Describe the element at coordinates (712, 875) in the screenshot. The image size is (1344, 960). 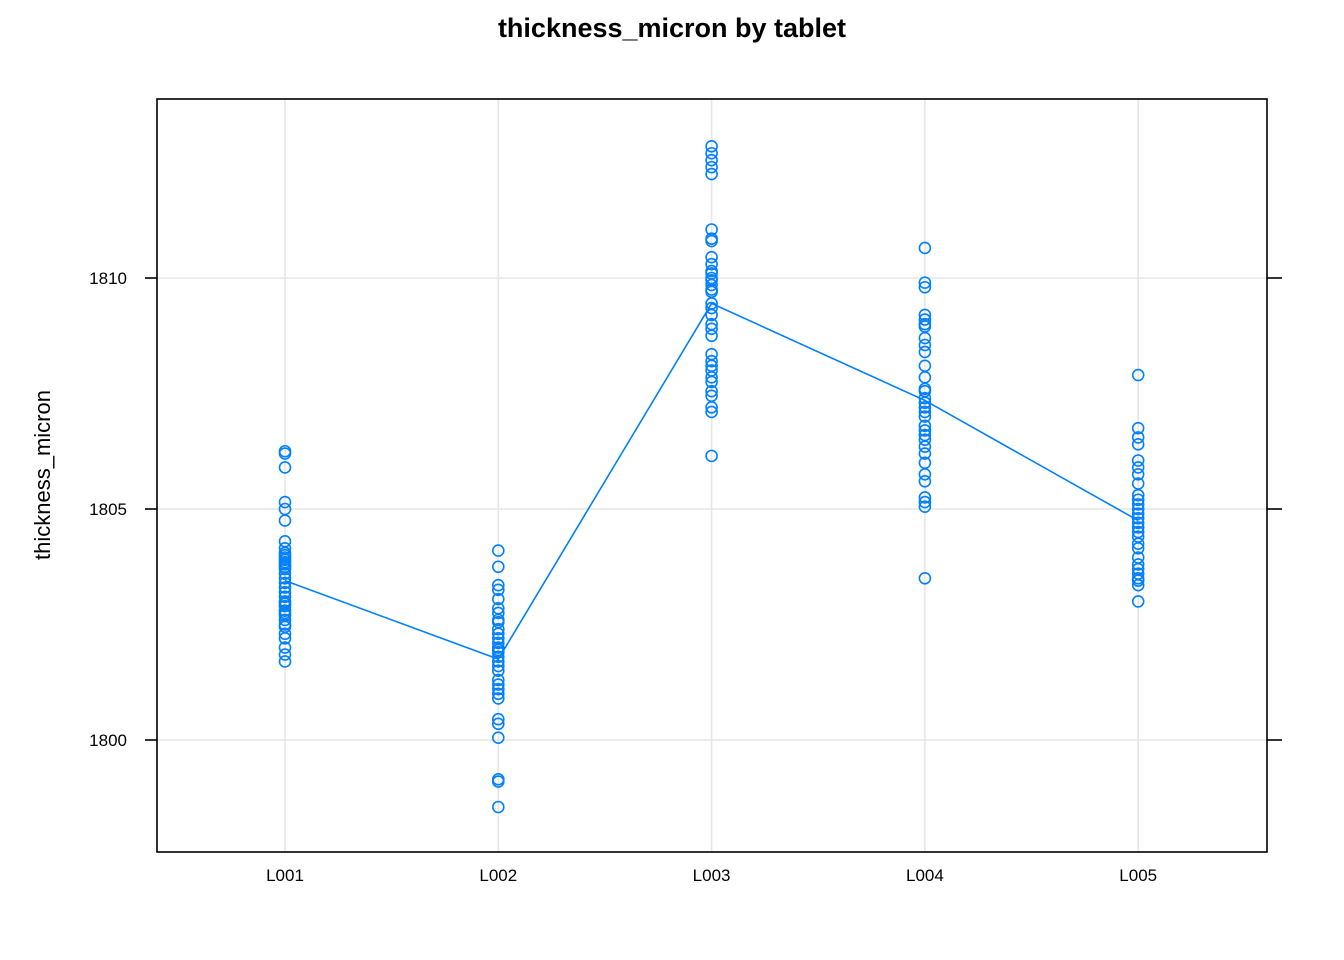
I see `x-tick-label: L003` at that location.